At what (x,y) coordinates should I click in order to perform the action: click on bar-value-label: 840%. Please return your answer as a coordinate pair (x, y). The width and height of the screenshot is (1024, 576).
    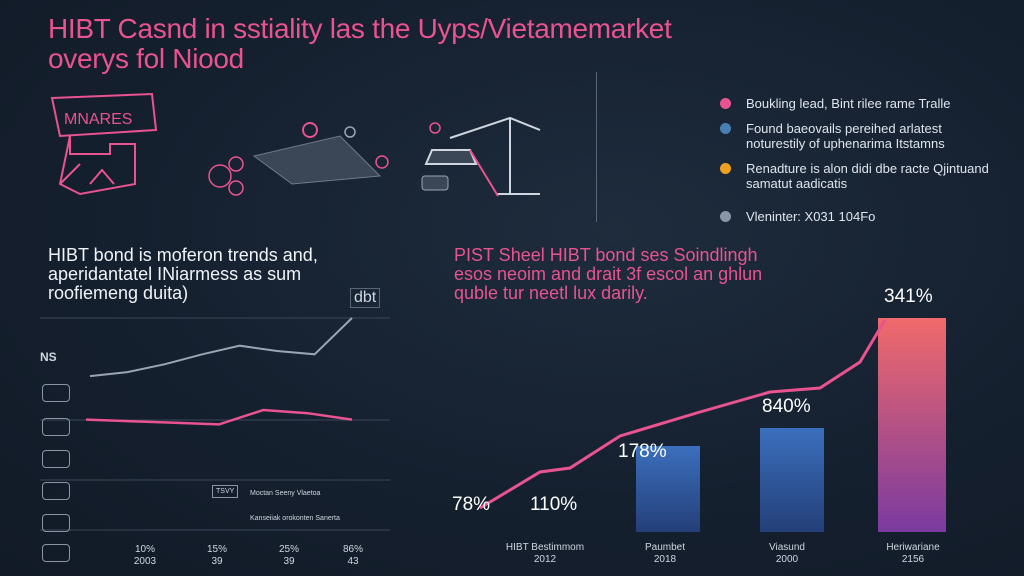
    Looking at the image, I should click on (786, 406).